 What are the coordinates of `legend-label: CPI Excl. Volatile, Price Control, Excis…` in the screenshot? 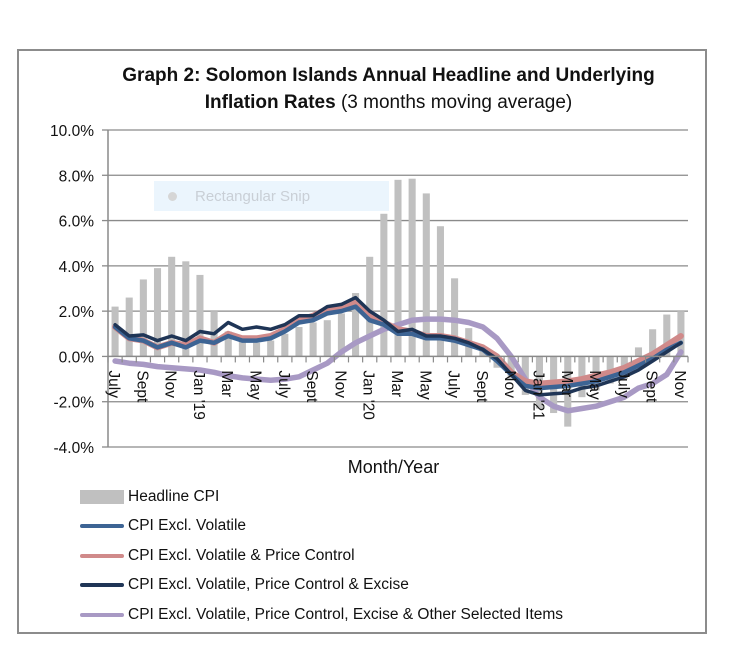 It's located at (346, 614).